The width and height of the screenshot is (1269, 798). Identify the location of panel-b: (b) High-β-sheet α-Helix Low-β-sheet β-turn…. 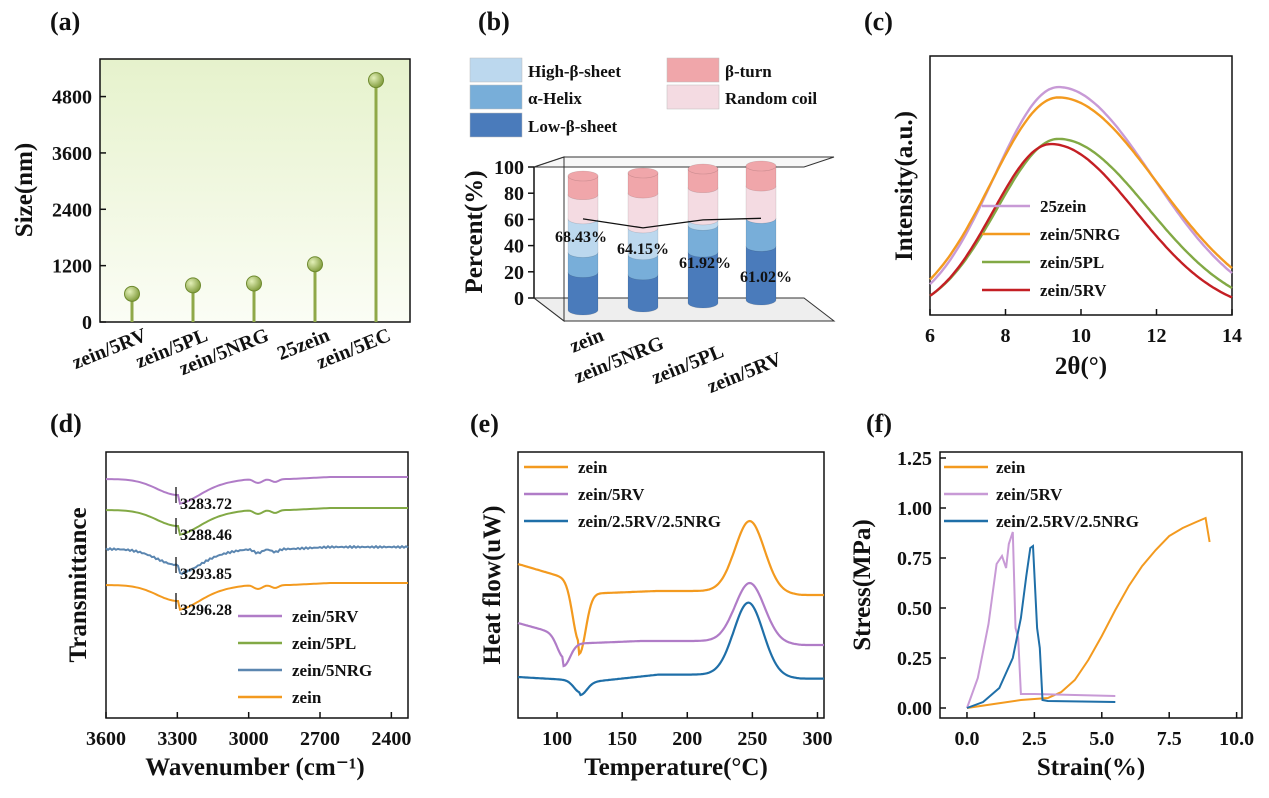
(648, 202).